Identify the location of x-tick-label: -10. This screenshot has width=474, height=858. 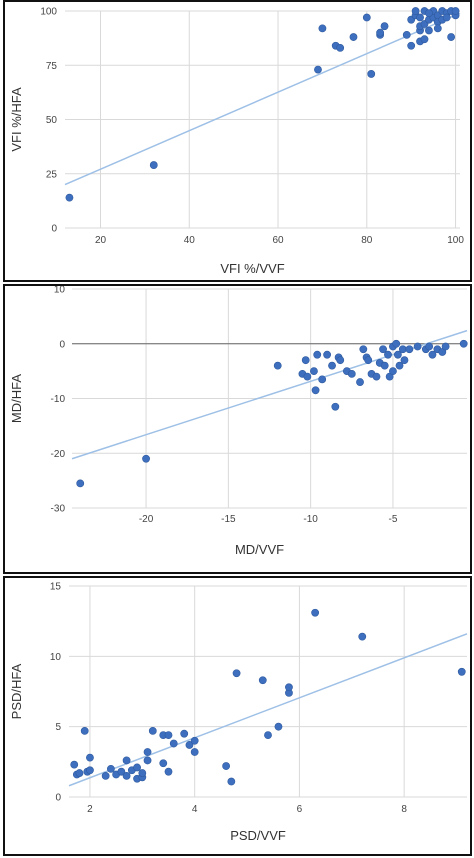
(310, 519).